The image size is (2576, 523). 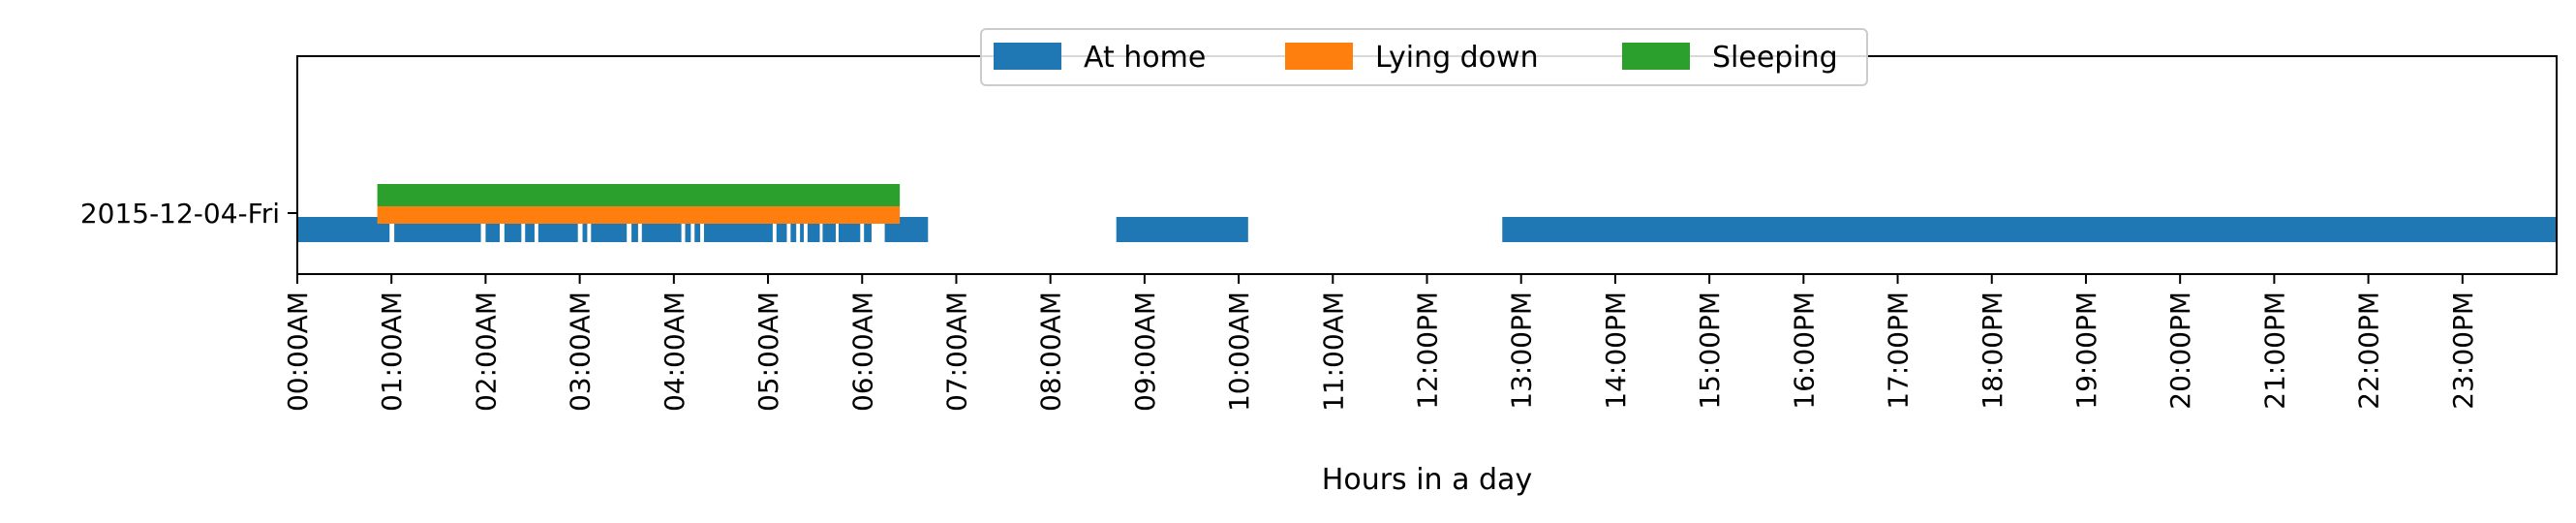 What do you see at coordinates (180, 214) in the screenshot?
I see `y-tick-label: 2015-12-04-Fri` at bounding box center [180, 214].